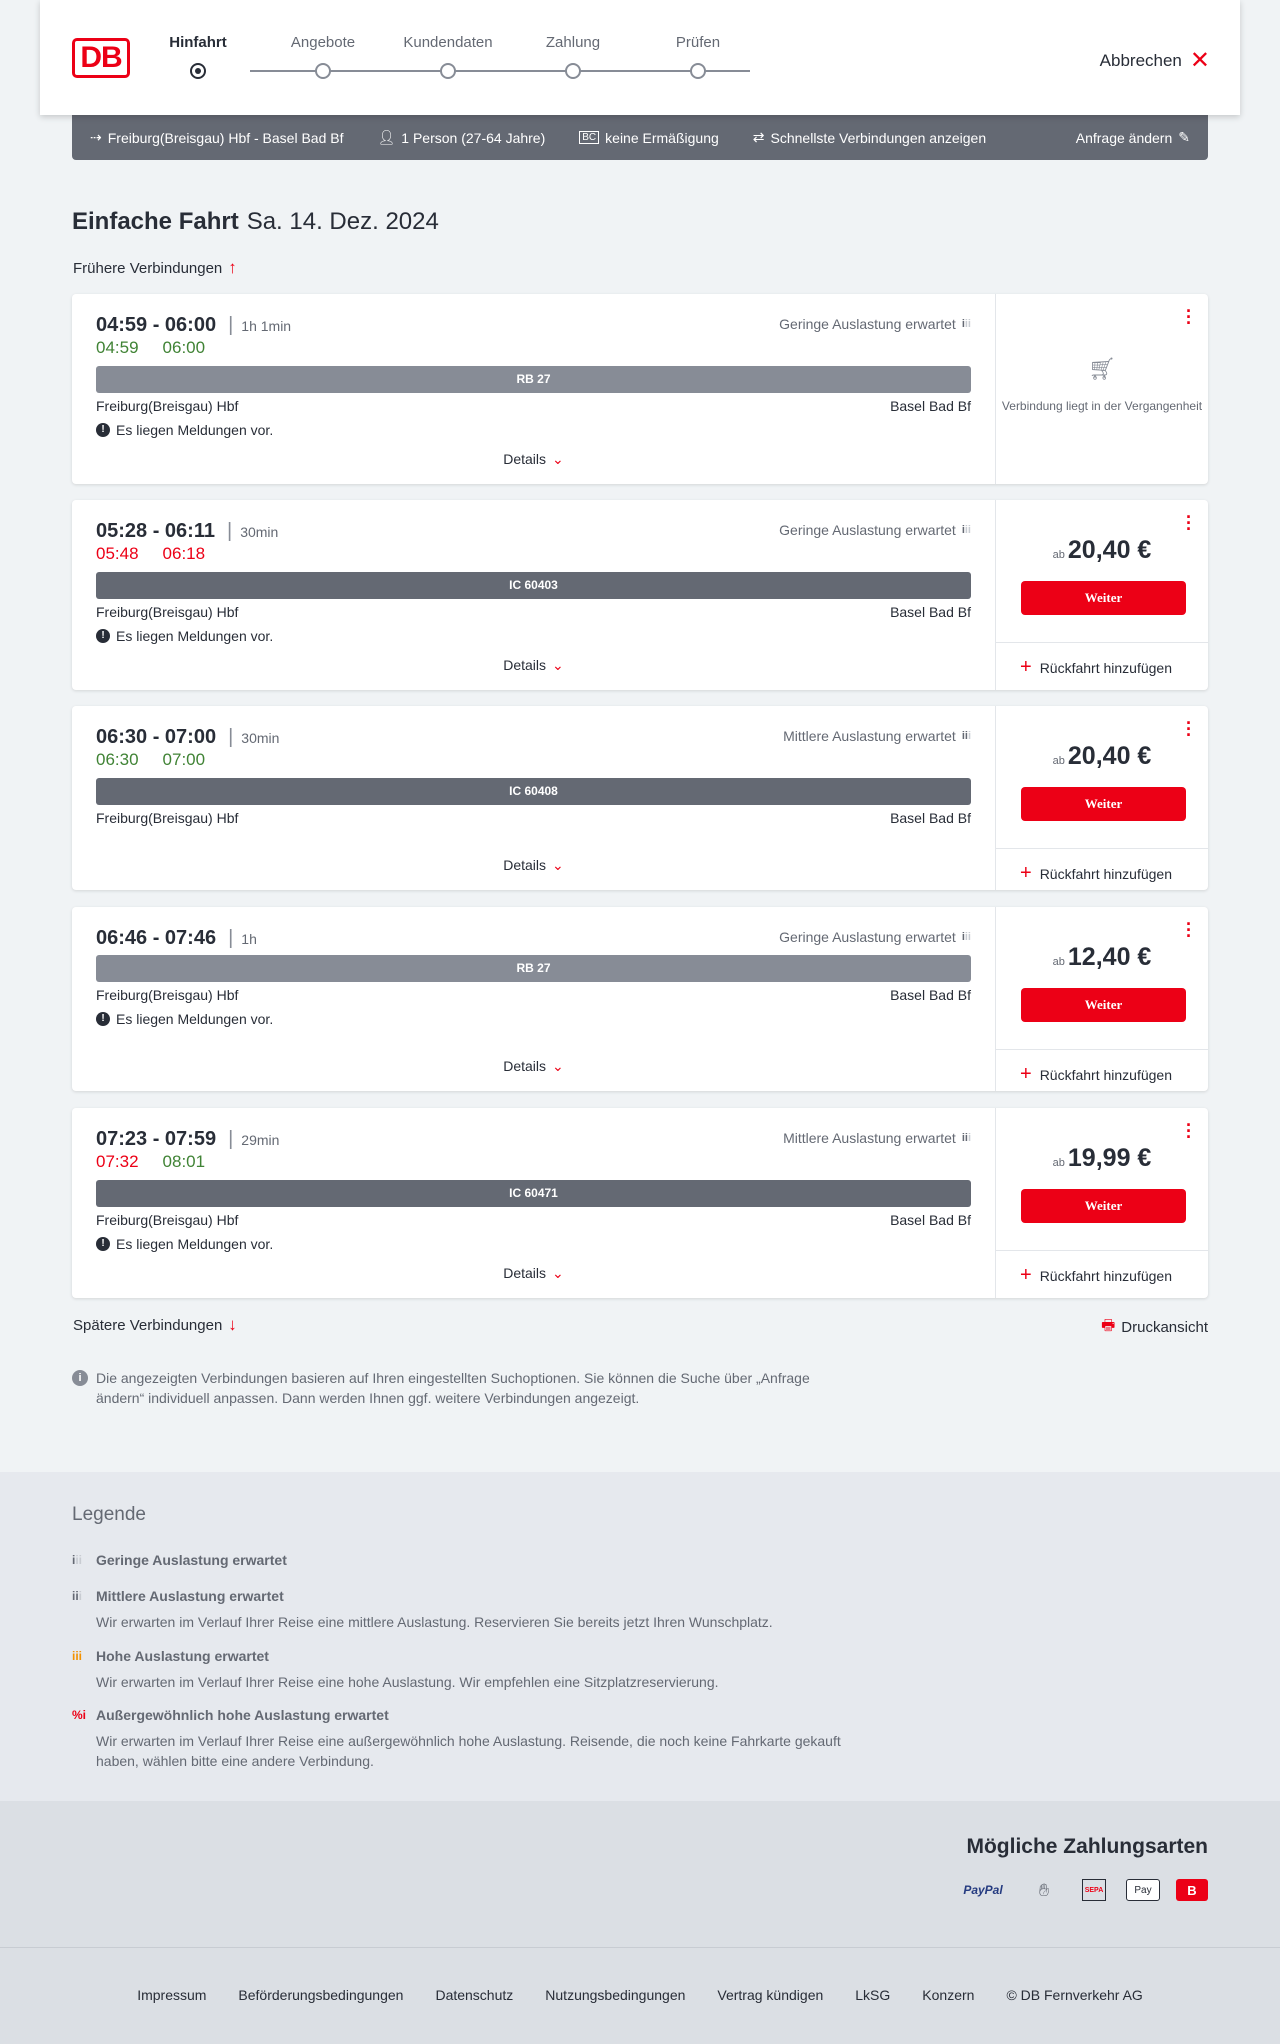  What do you see at coordinates (1155, 60) in the screenshot?
I see `cancel-button: Abbrechen ✕` at bounding box center [1155, 60].